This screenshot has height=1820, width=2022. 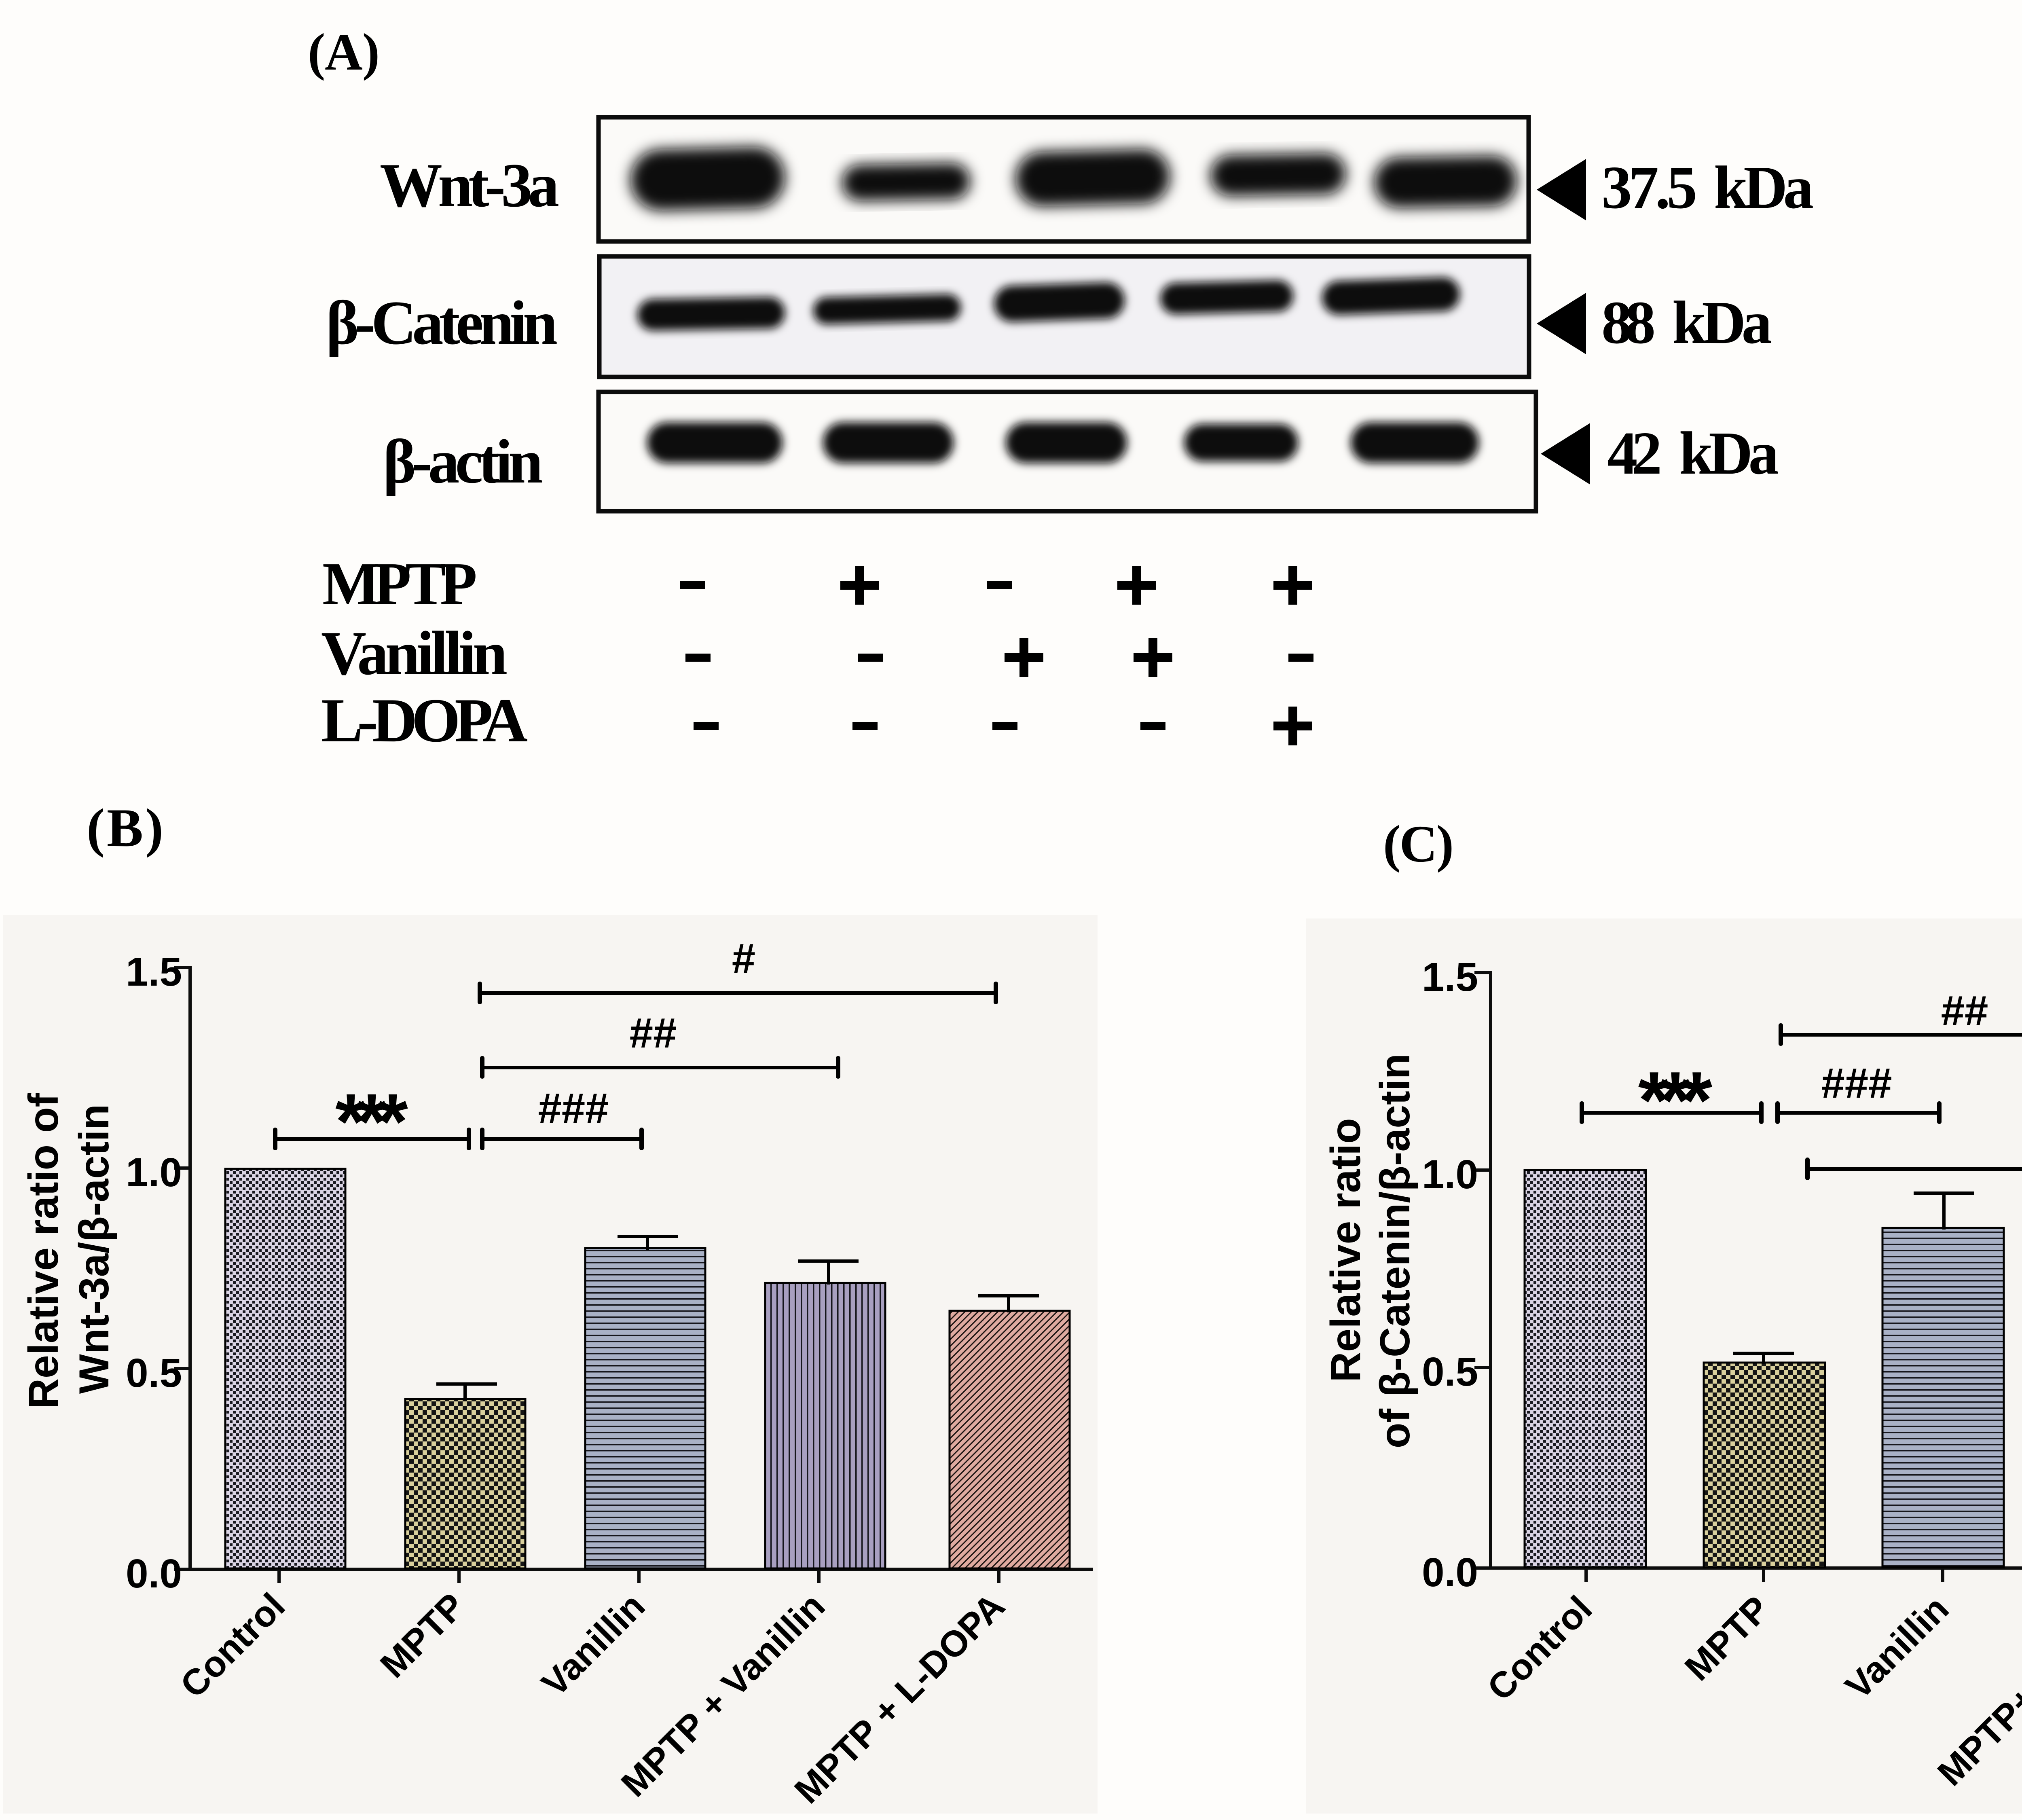 I want to click on svg-text: 37.5, so click(x=1649, y=187).